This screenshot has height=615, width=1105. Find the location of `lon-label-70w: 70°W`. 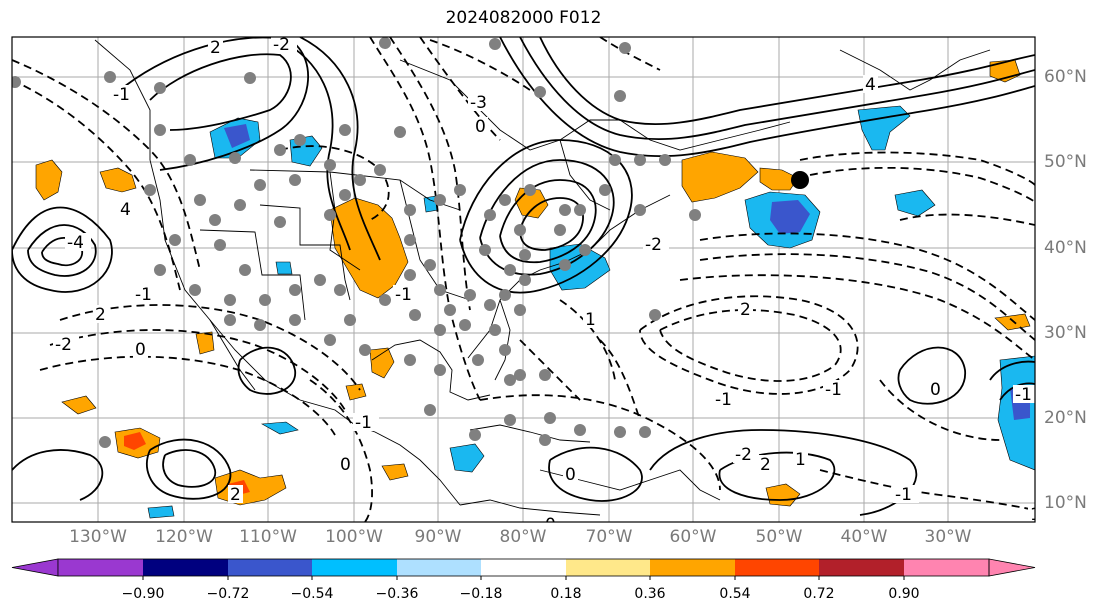

lon-label-70w: 70°W is located at coordinates (609, 537).